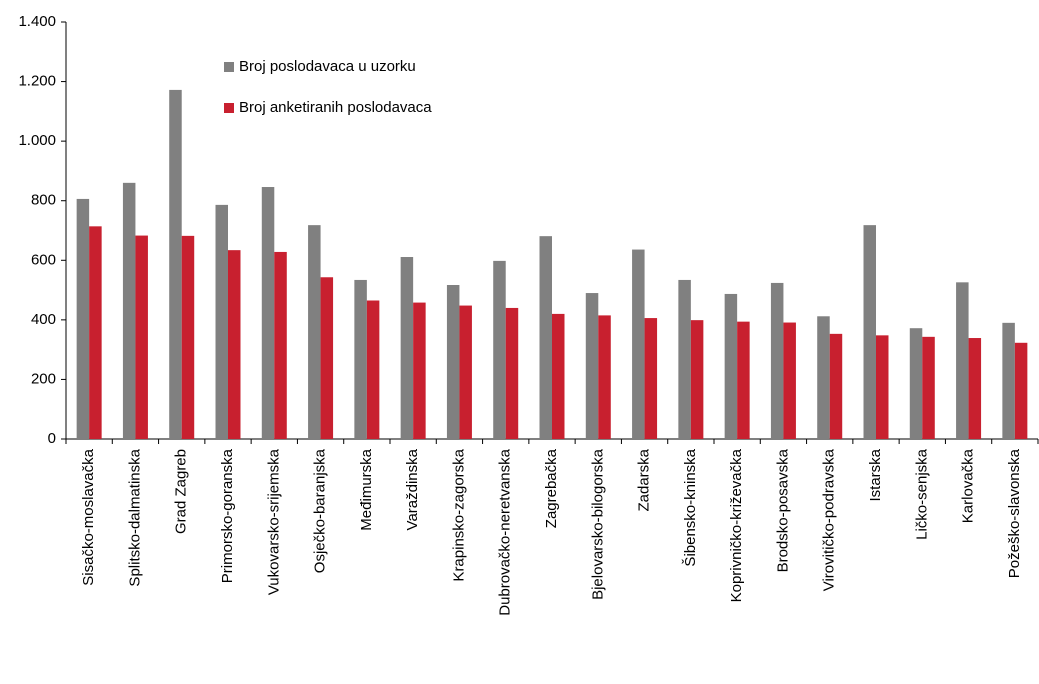  I want to click on x-tick-label: Varaždinska, so click(412, 489).